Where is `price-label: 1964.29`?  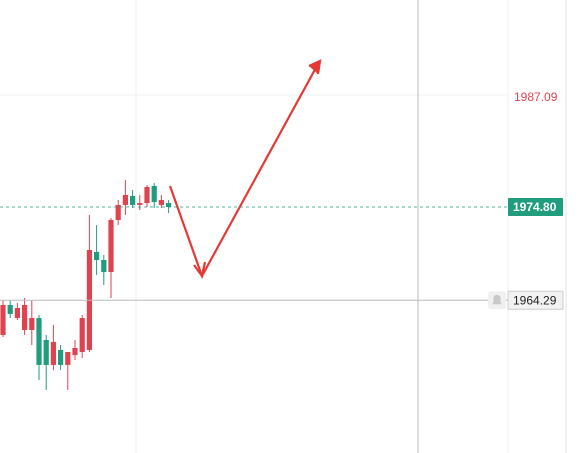
price-label: 1964.29 is located at coordinates (535, 300).